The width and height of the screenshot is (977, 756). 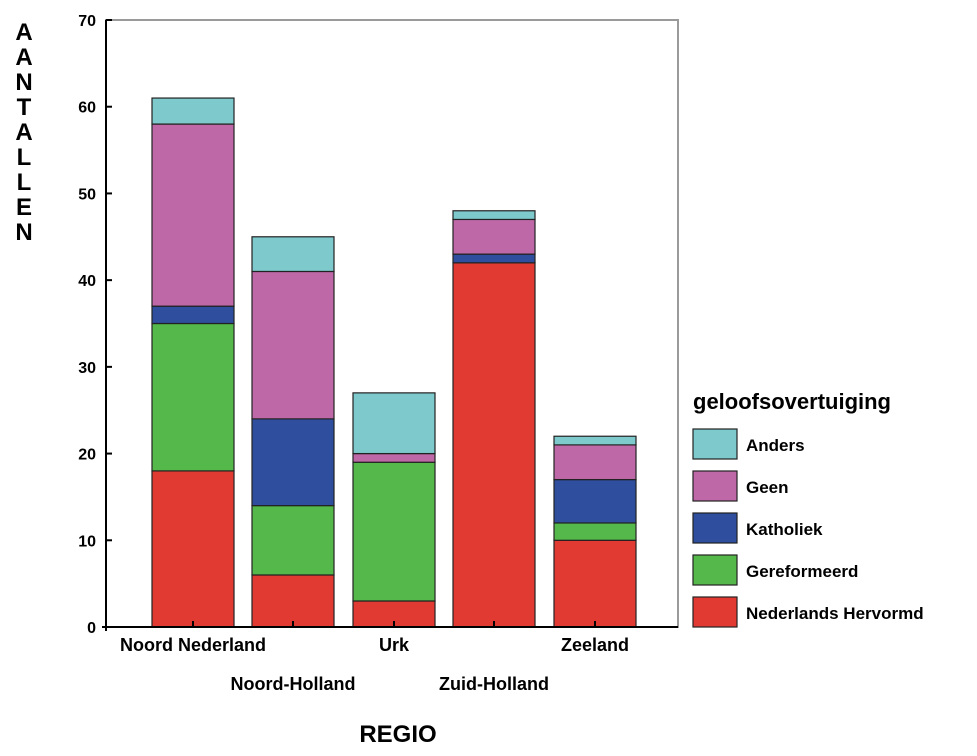 What do you see at coordinates (24, 107) in the screenshot?
I see `y-axis-title-letter: T` at bounding box center [24, 107].